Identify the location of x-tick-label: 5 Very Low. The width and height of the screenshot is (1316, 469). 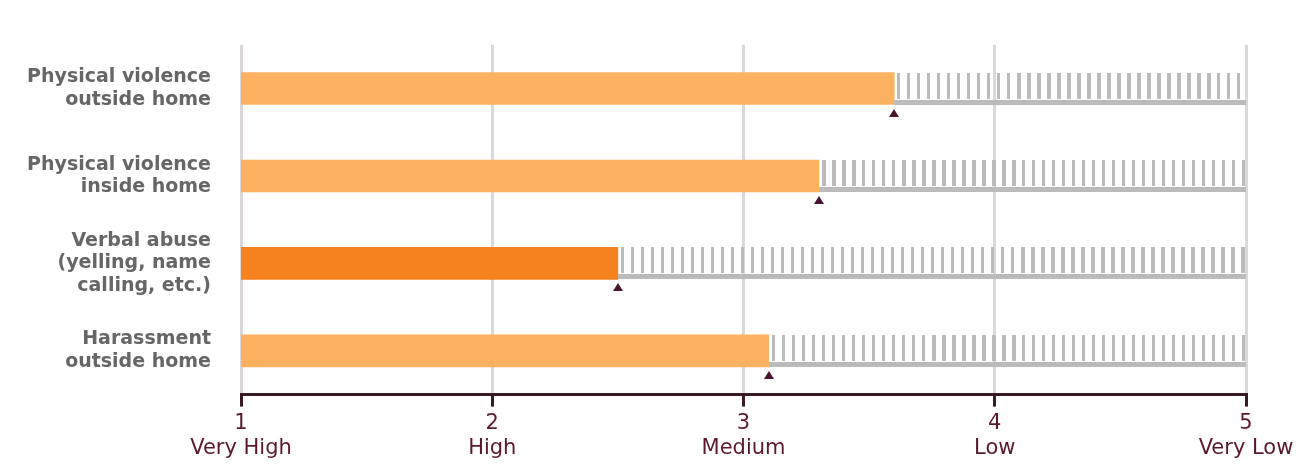
(1246, 434).